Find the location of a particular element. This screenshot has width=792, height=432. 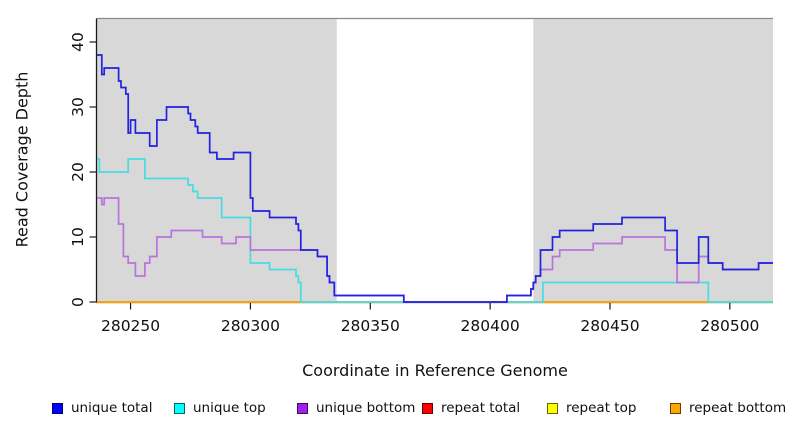

legend-label: unique total is located at coordinates (112, 408).